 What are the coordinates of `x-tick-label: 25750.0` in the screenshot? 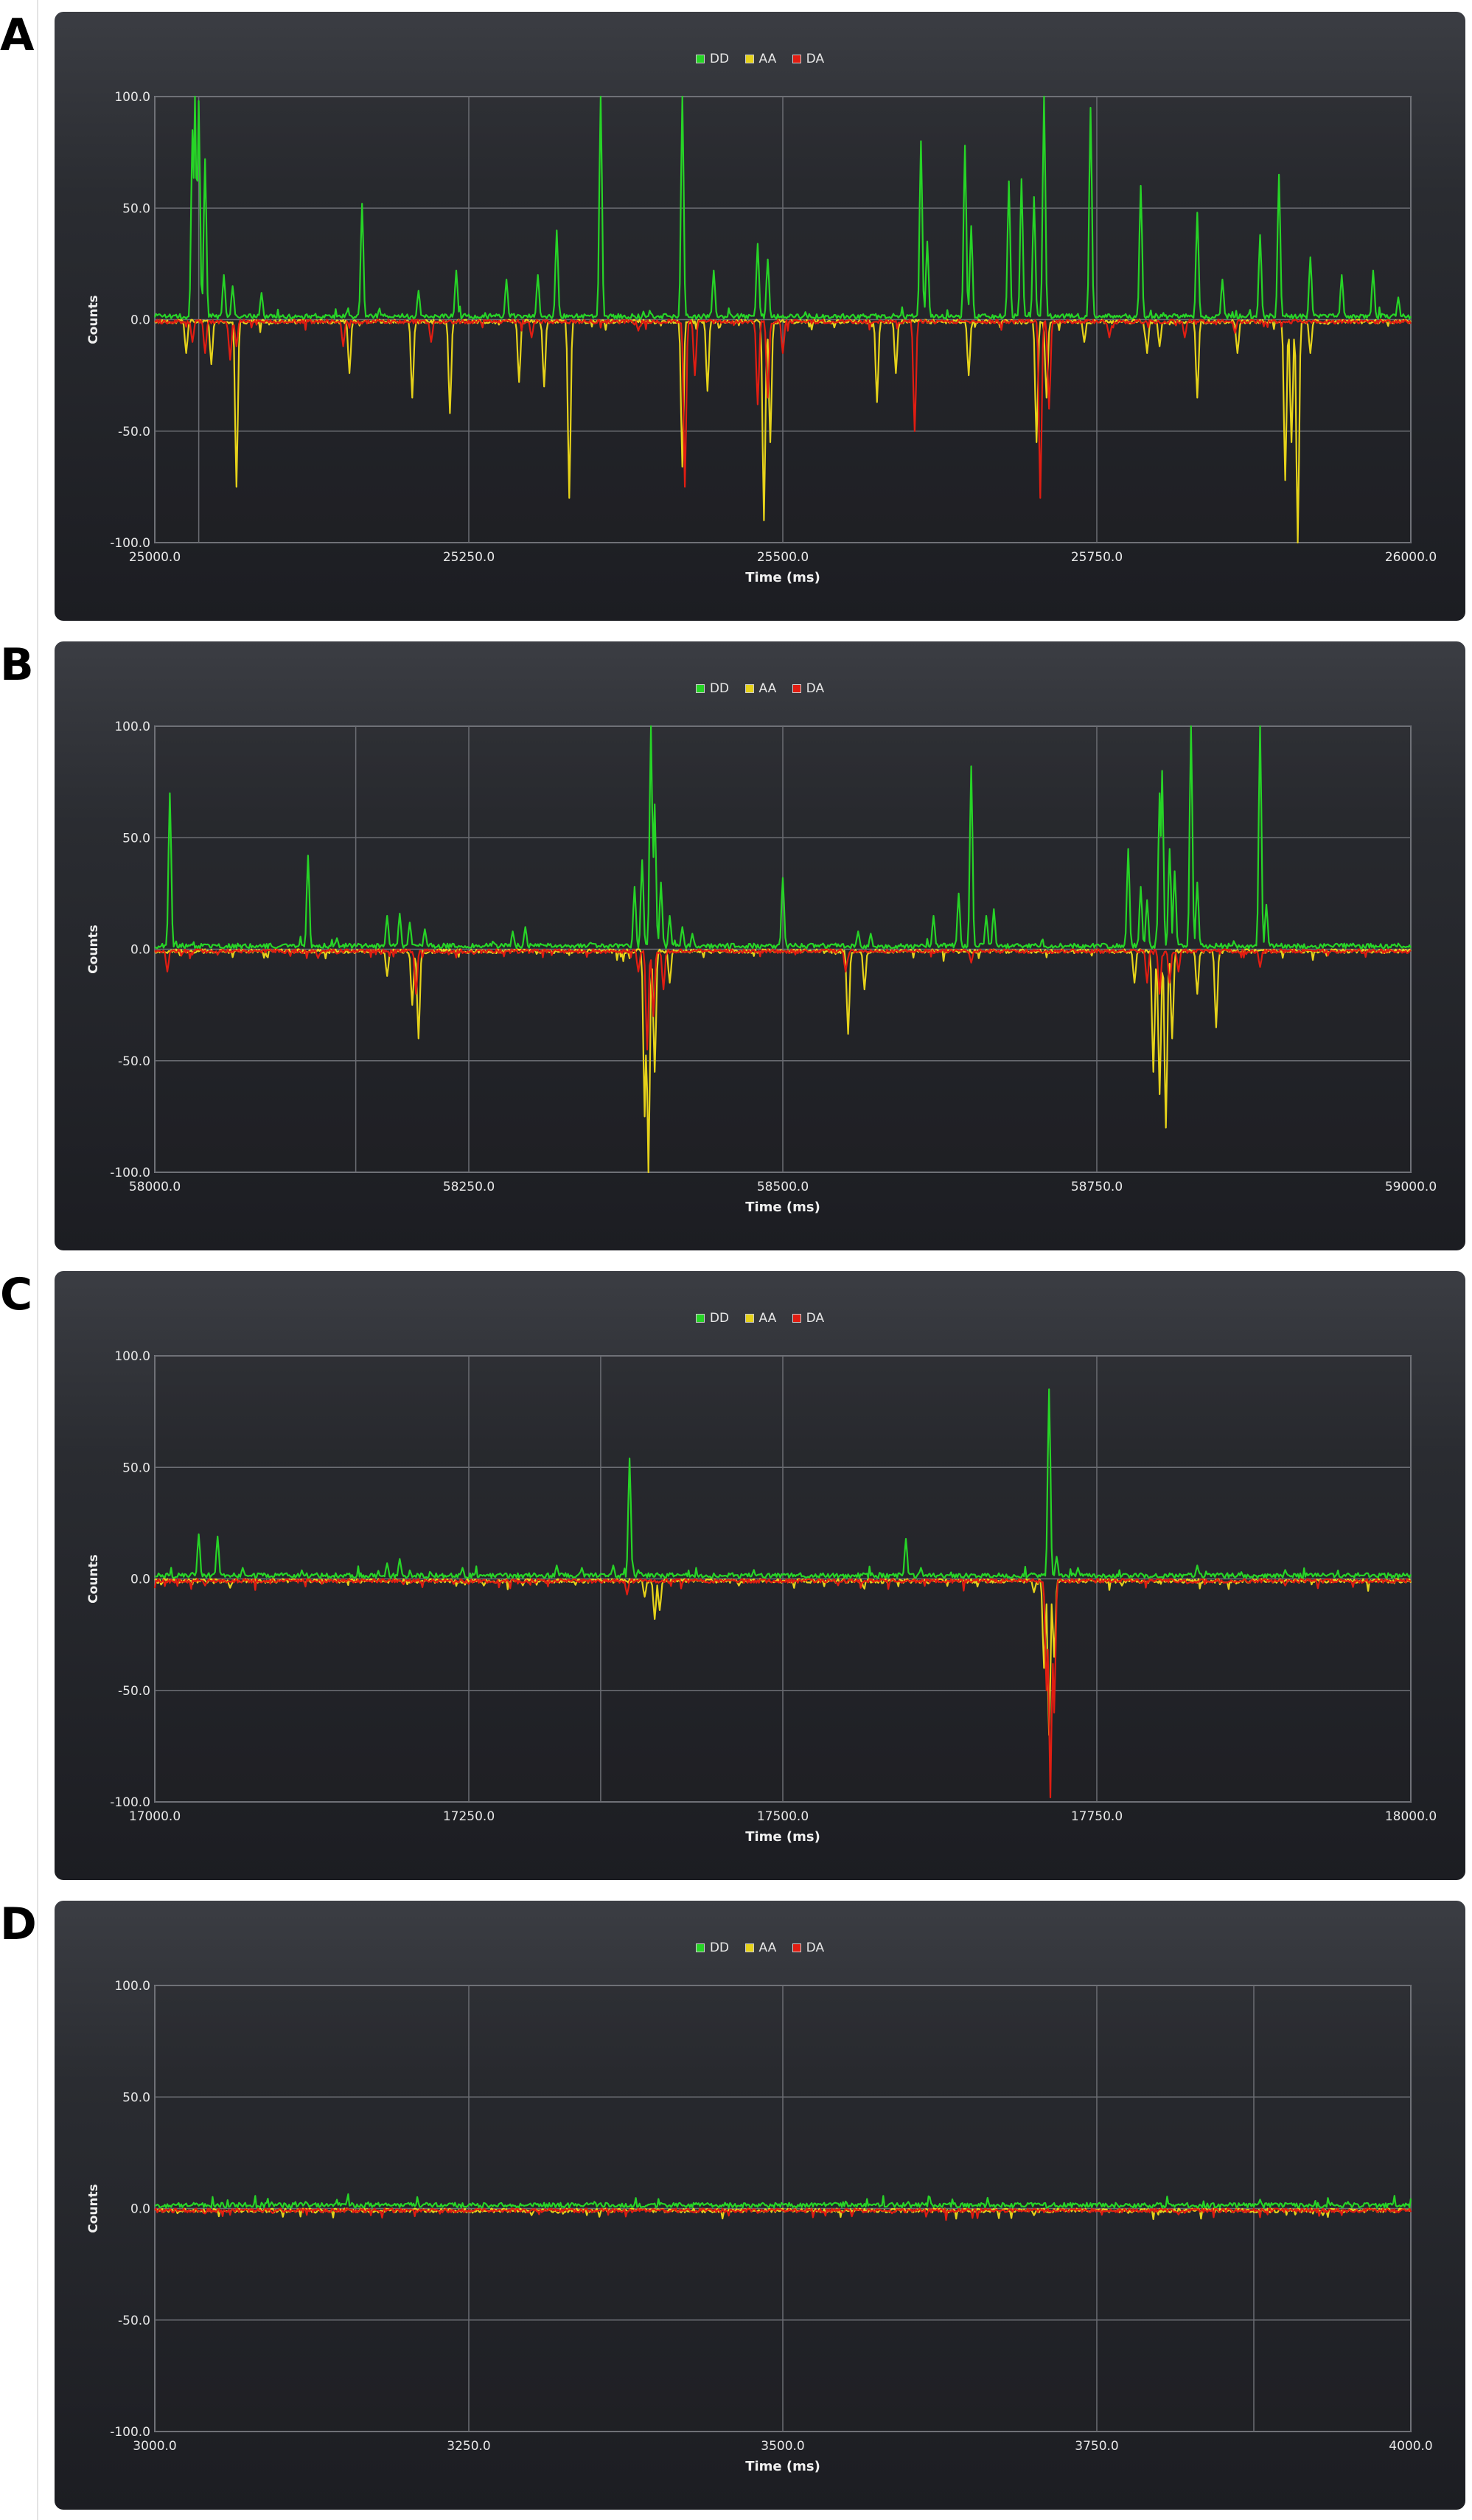 It's located at (1097, 557).